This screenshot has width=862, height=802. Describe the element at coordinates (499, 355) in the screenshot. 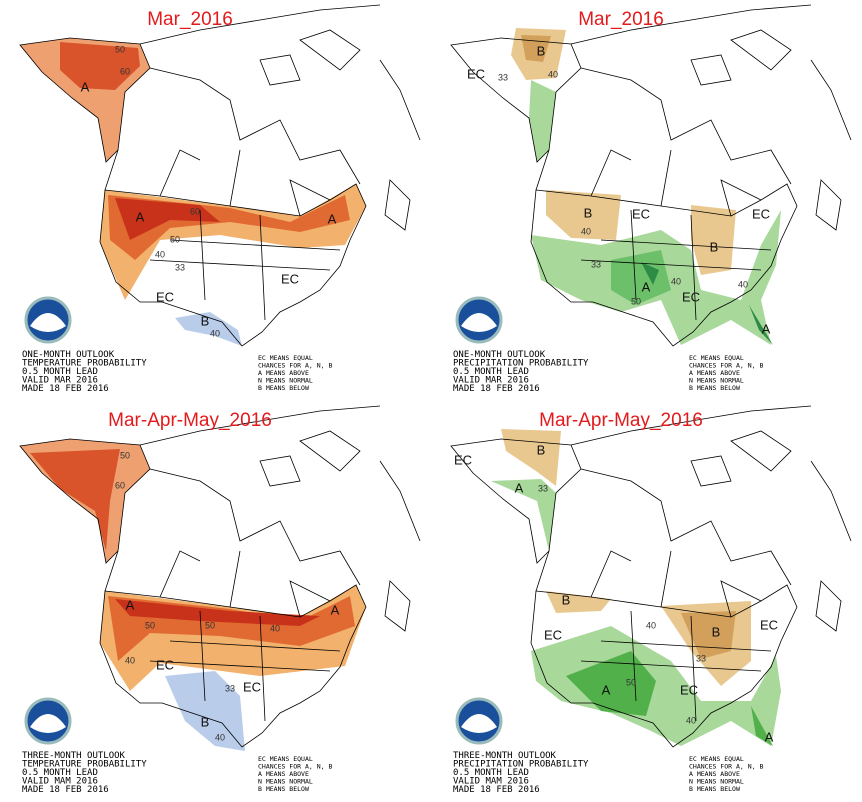

I see `caption-line: ONE-MONTH OUTLOOK` at that location.